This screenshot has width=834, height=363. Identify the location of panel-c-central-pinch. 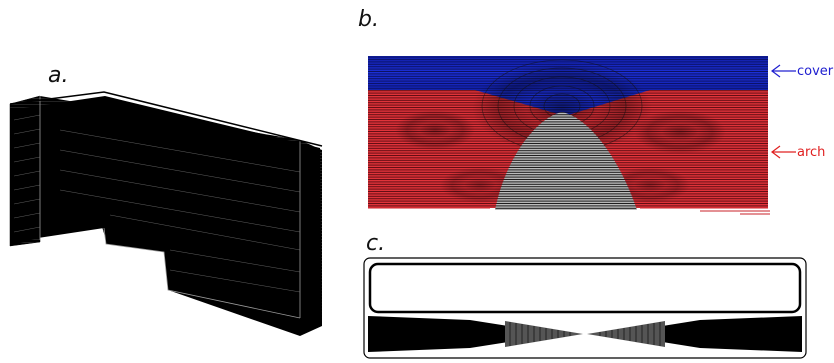
(585, 334).